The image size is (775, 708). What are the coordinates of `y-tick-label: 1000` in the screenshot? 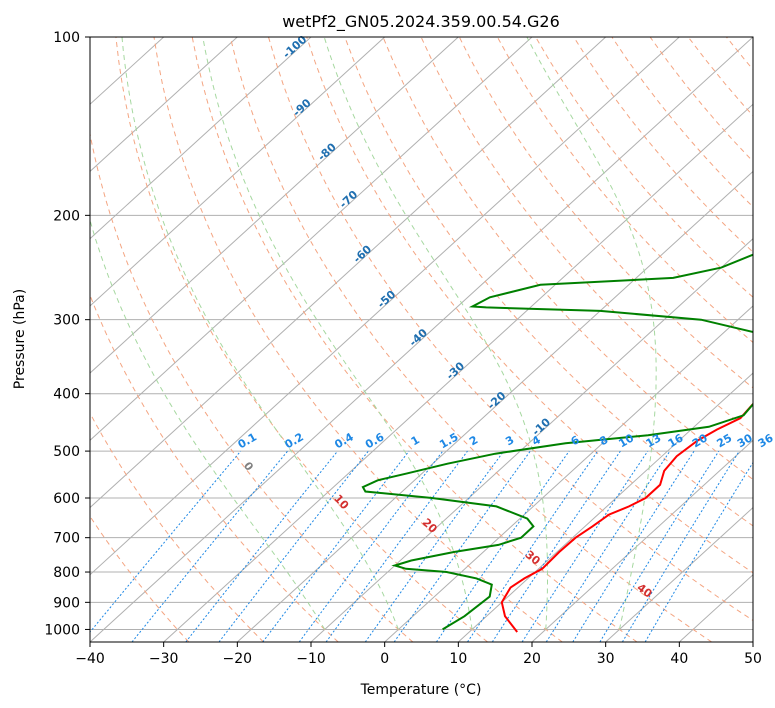 It's located at (62, 630).